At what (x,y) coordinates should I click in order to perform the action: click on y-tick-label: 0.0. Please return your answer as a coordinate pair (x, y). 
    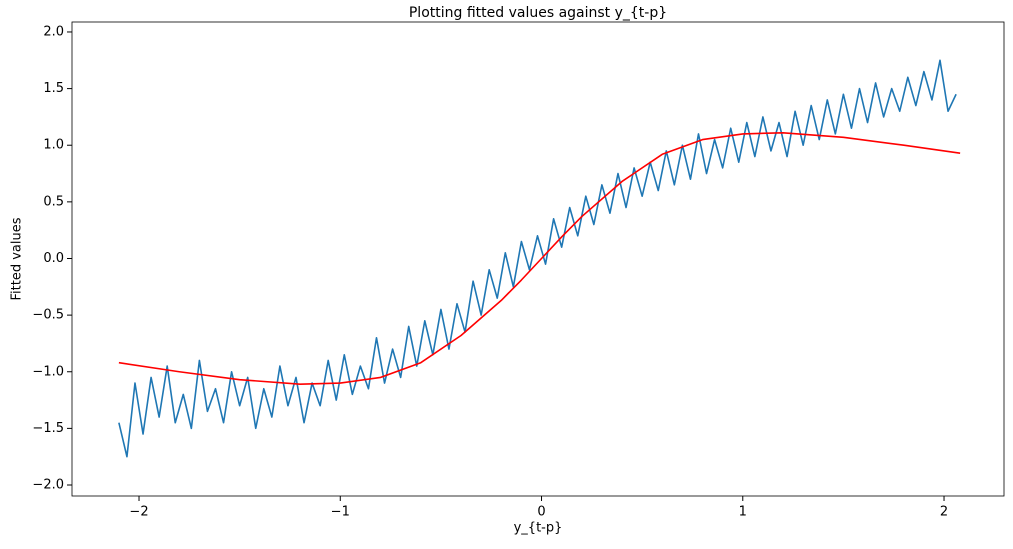
    Looking at the image, I should click on (53, 258).